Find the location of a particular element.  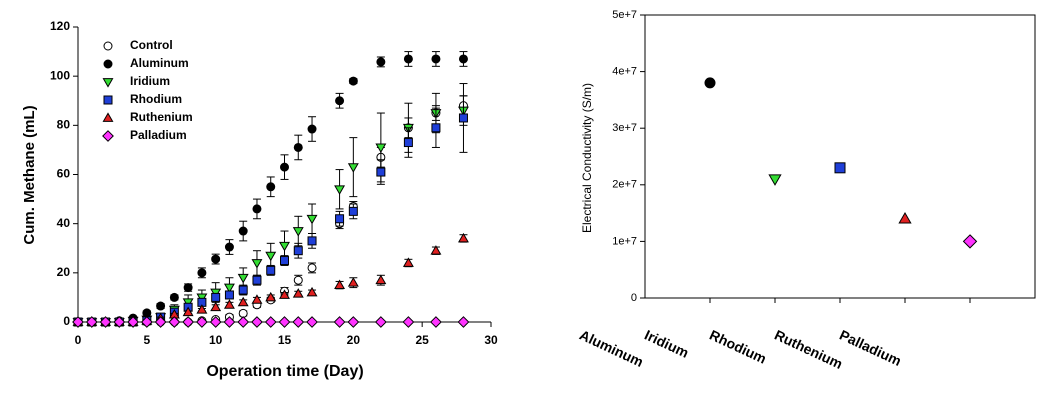

x-tick-label: 5 is located at coordinates (146, 340).